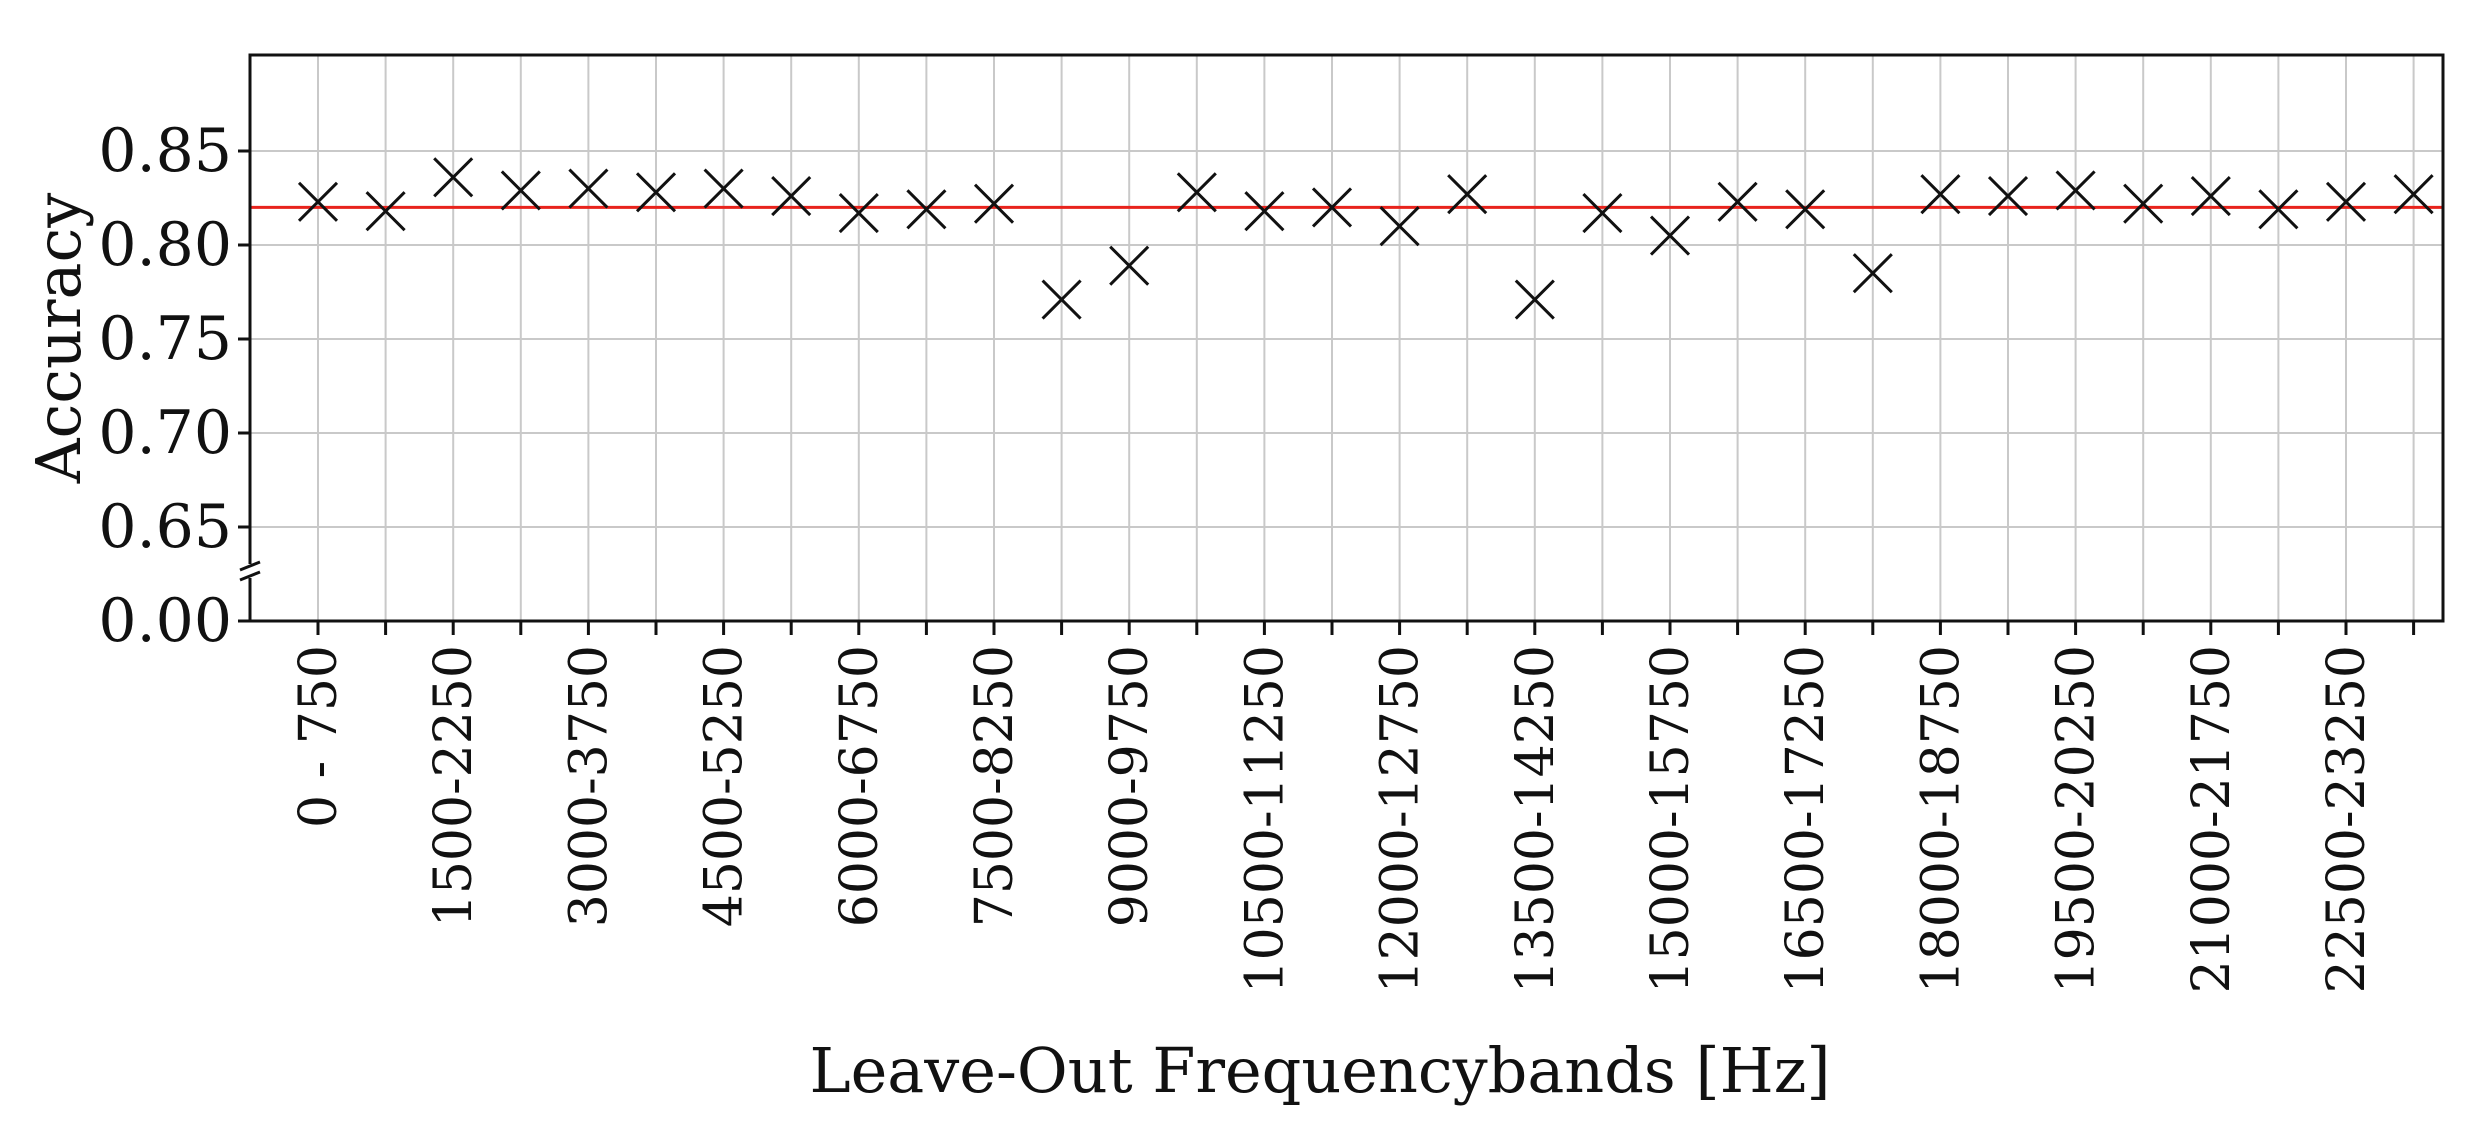  Describe the element at coordinates (995, 786) in the screenshot. I see `x-tick-label: 7500-8250` at that location.